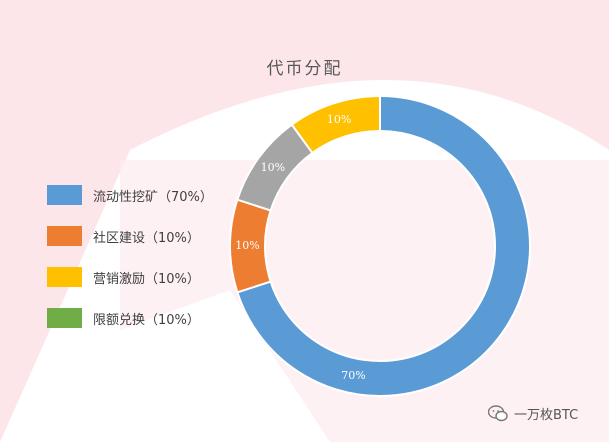 The image size is (609, 442). What do you see at coordinates (247, 245) in the screenshot?
I see `slice-label-1: 10%` at bounding box center [247, 245].